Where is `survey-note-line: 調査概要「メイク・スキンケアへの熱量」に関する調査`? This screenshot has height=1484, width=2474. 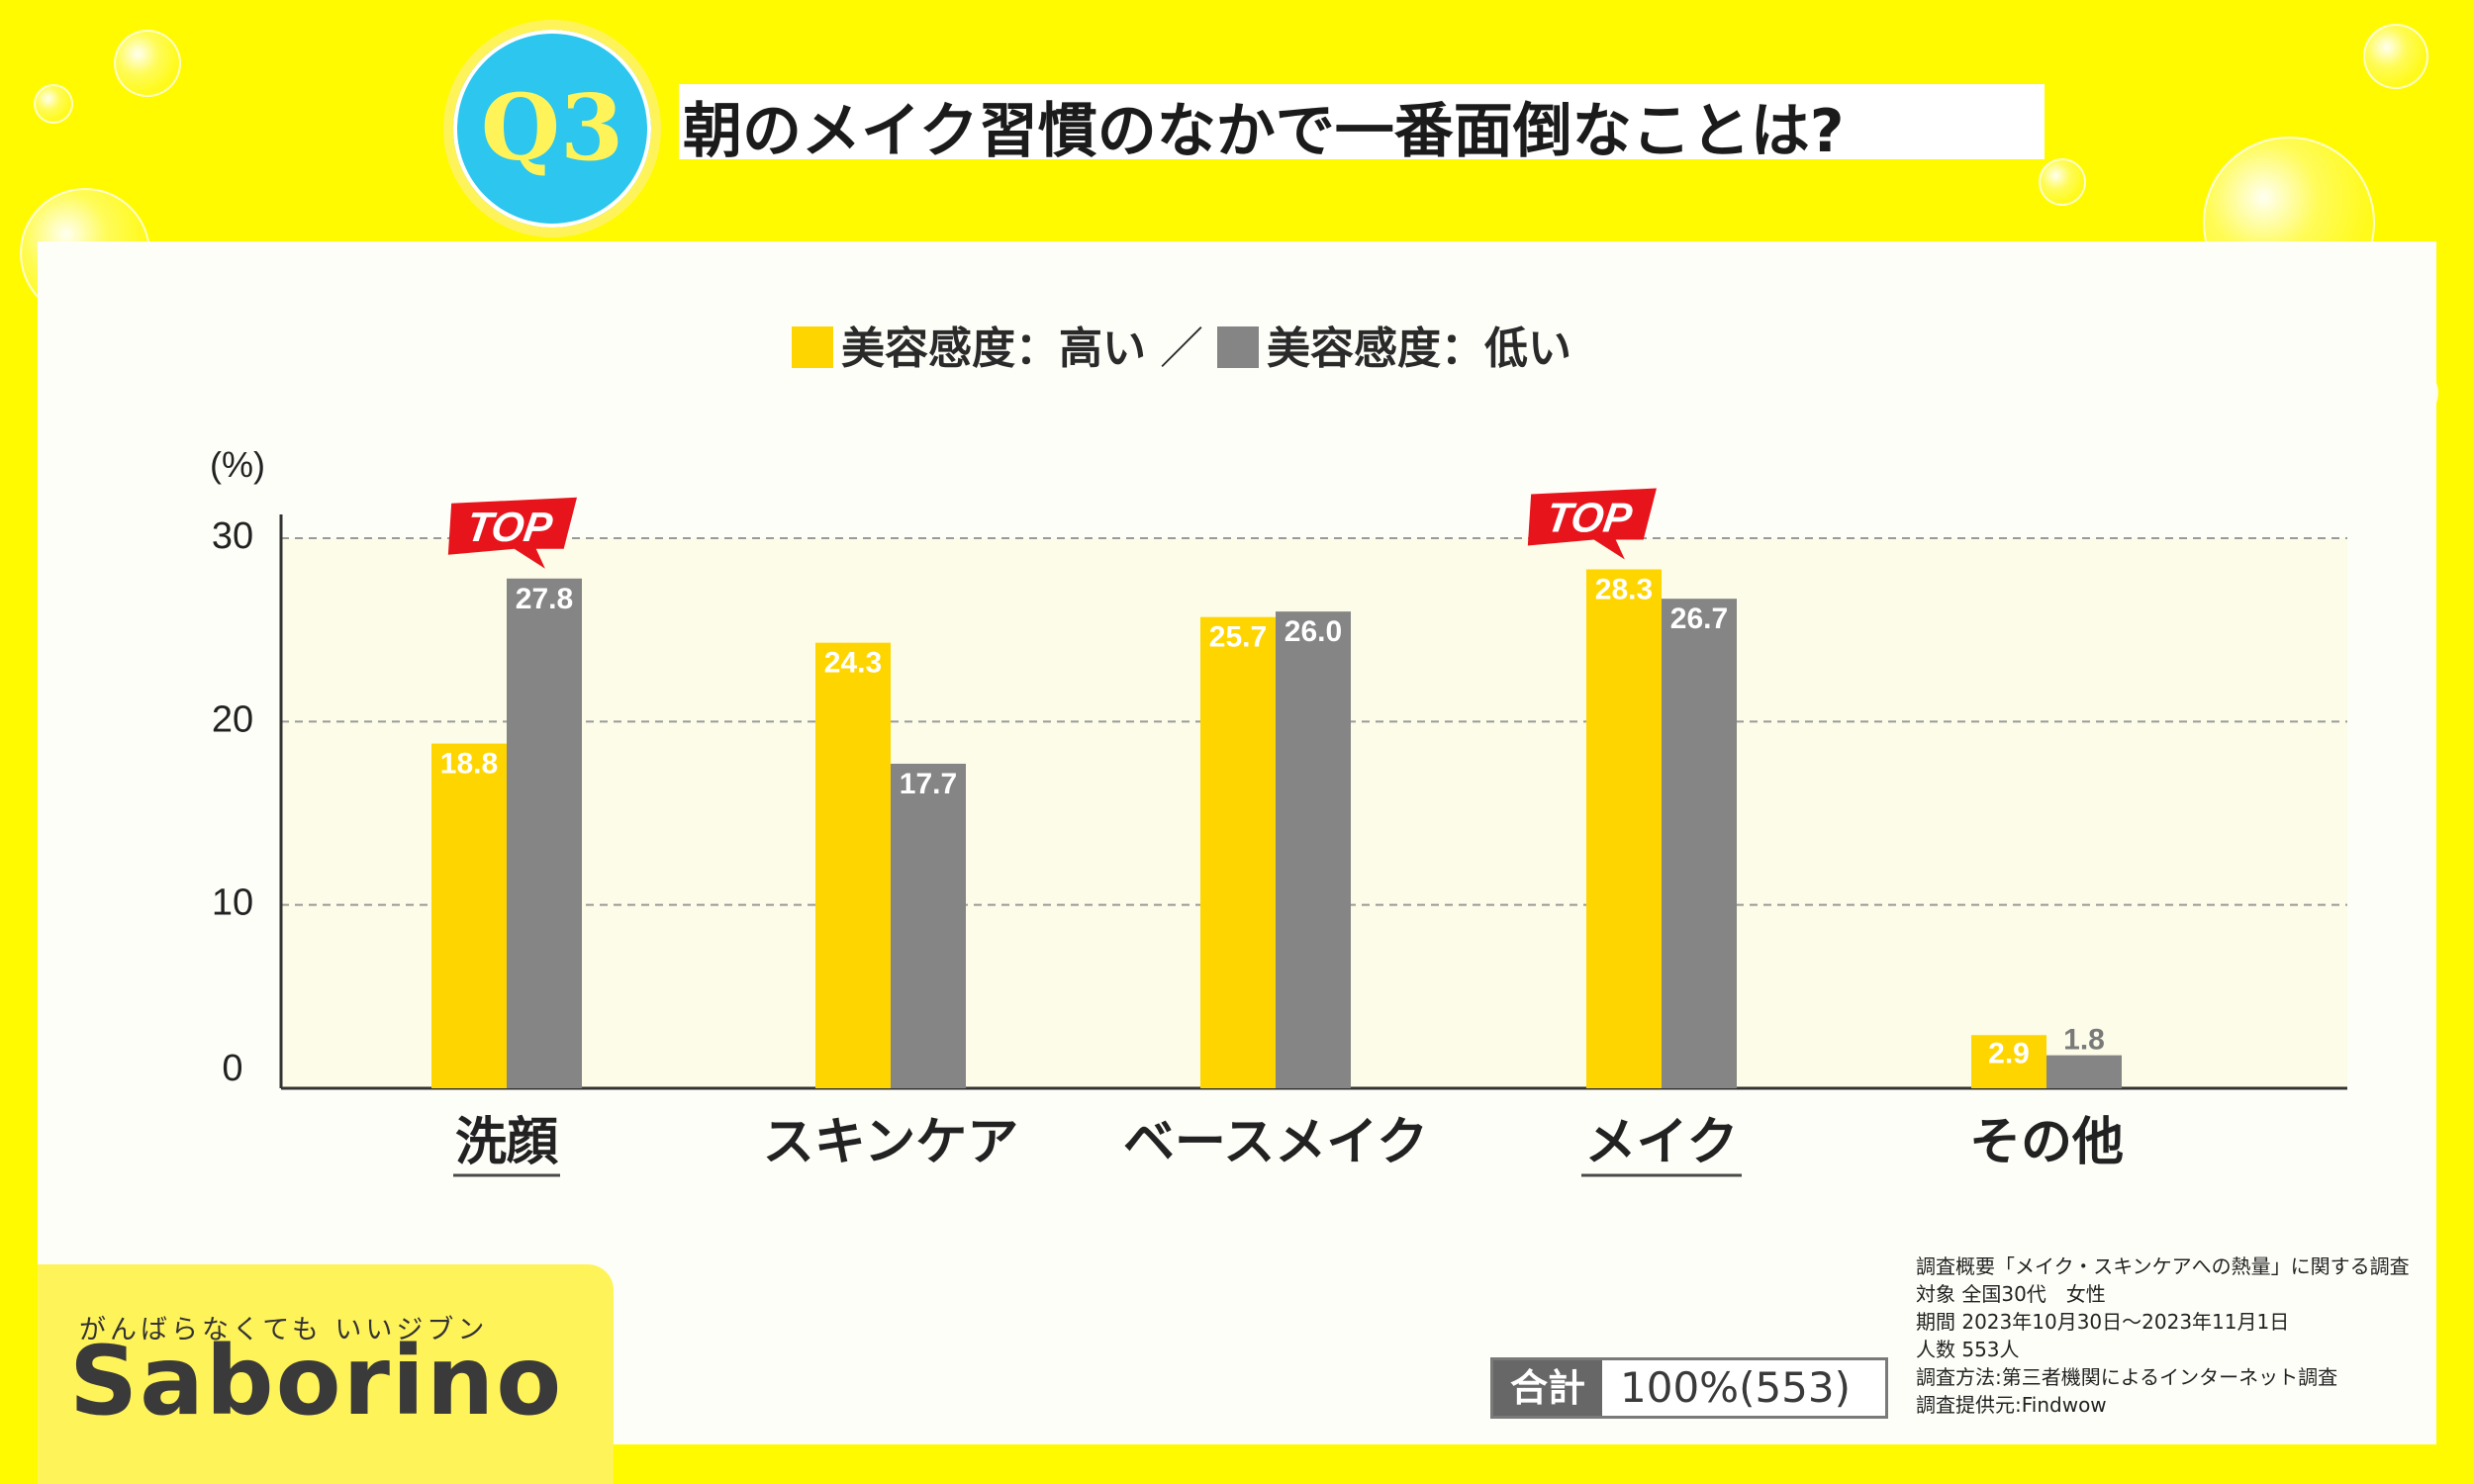
survey-note-line: 調査概要「メイク・スキンケアへの熱量」に関する調査 is located at coordinates (2163, 1266).